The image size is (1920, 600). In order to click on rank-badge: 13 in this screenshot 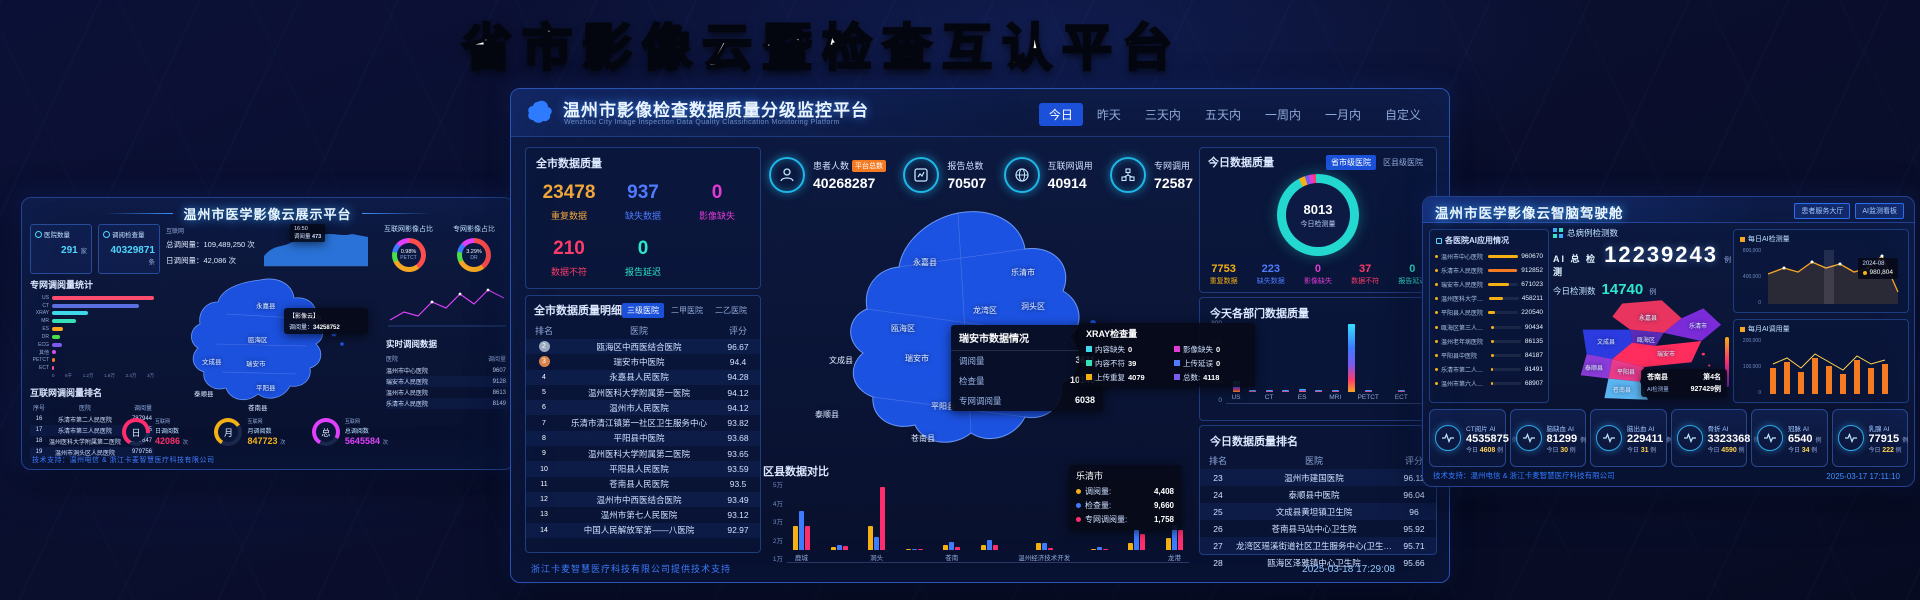, I will do `click(544, 515)`.